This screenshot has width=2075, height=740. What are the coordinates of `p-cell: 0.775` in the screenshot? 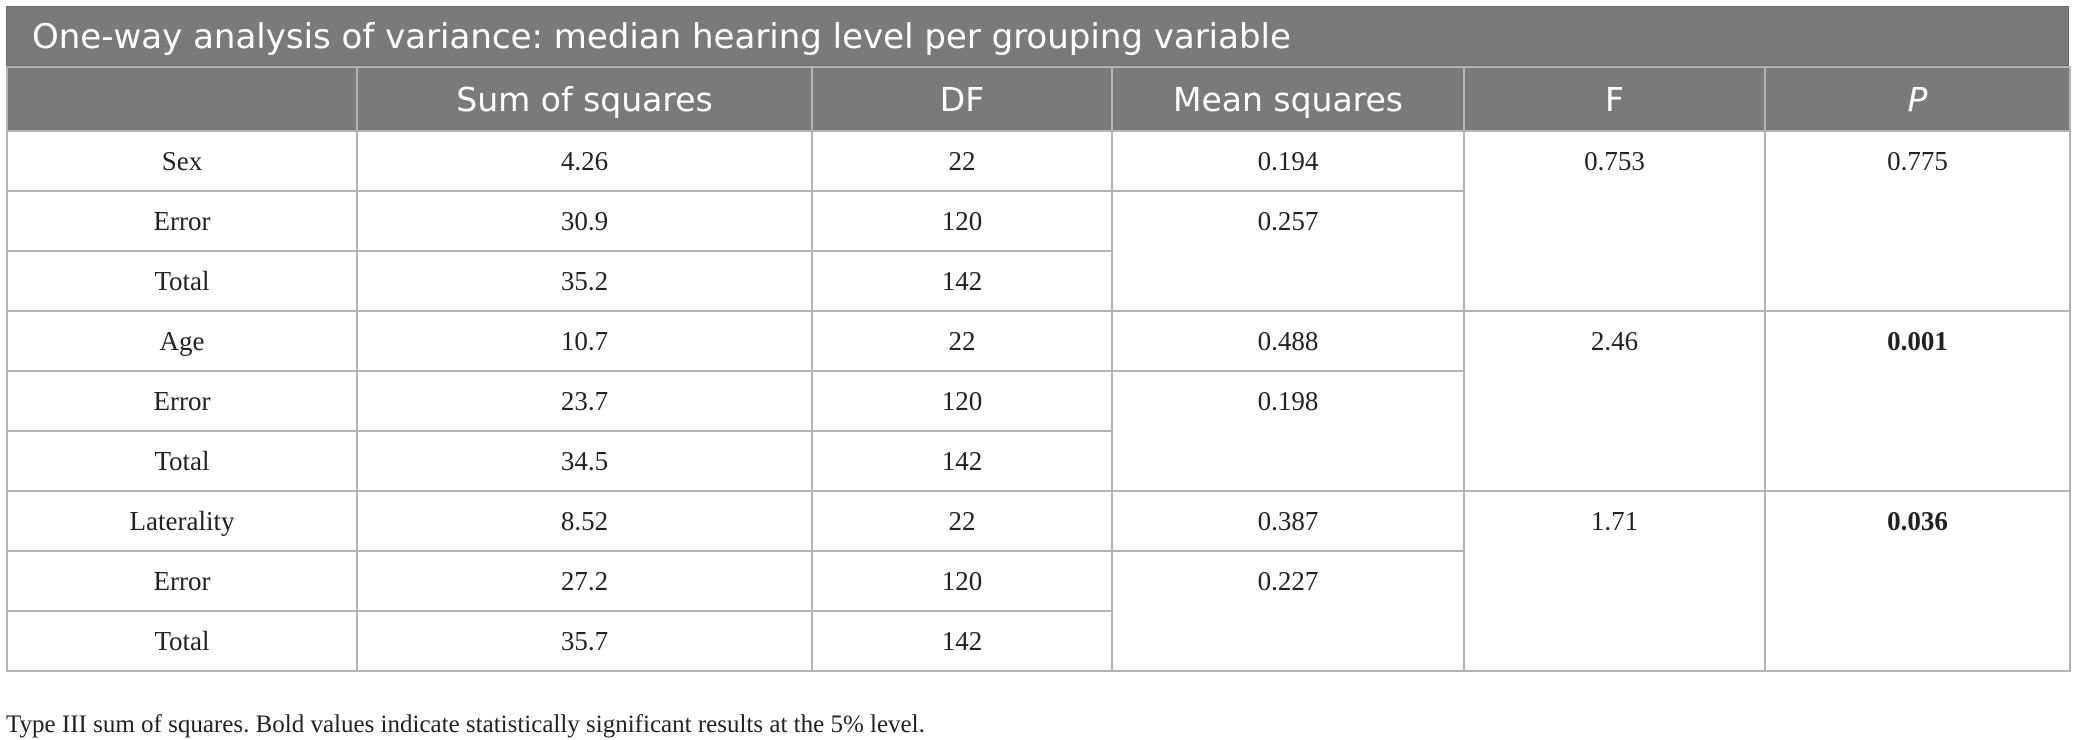 It's located at (1917, 221).